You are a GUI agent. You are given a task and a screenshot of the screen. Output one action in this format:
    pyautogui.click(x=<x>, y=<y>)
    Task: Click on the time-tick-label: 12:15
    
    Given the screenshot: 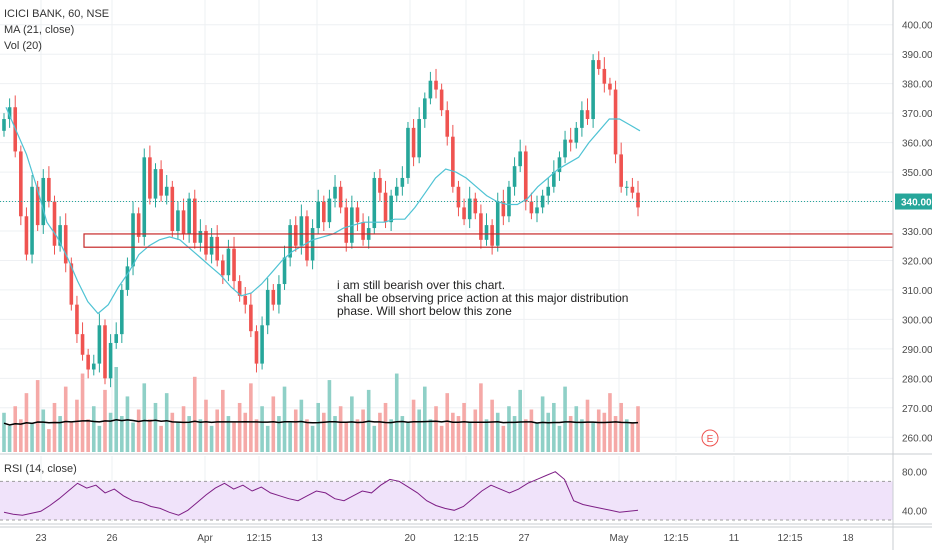 What is the action you would take?
    pyautogui.click(x=789, y=538)
    